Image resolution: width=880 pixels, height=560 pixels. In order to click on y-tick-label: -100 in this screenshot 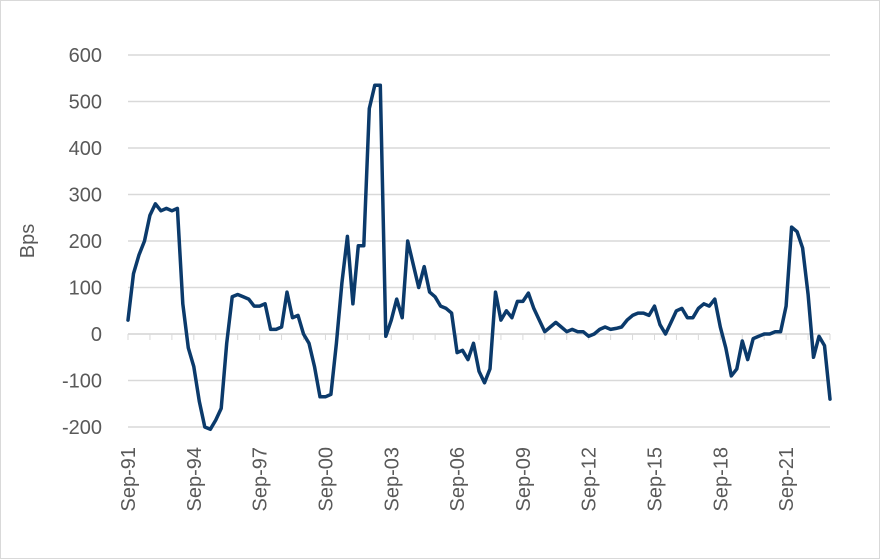, I will do `click(82, 382)`.